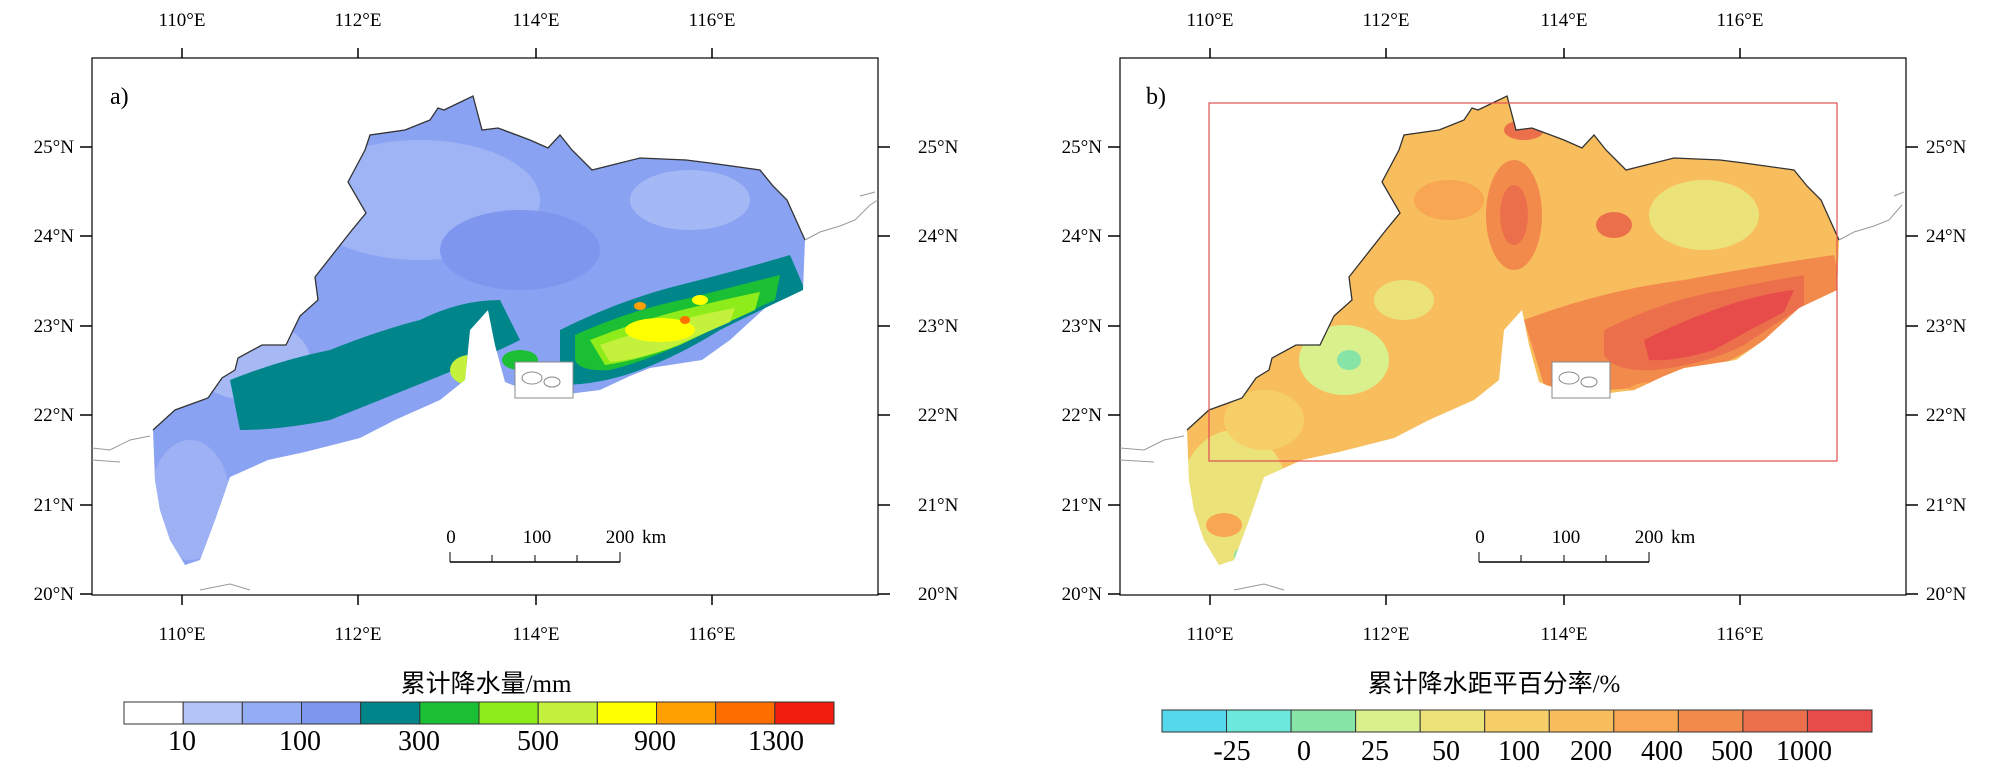  Describe the element at coordinates (451, 537) in the screenshot. I see `scale-label: 0` at that location.